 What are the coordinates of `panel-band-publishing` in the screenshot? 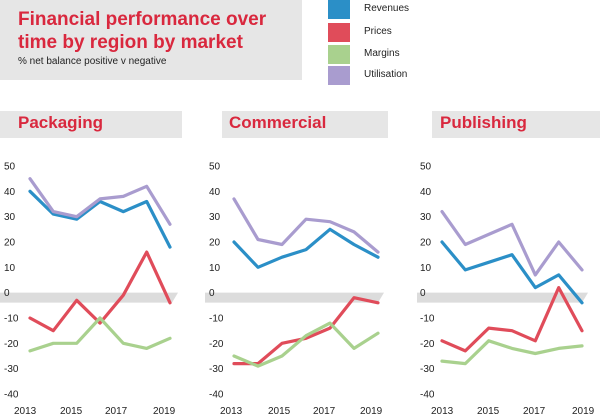 It's located at (516, 124).